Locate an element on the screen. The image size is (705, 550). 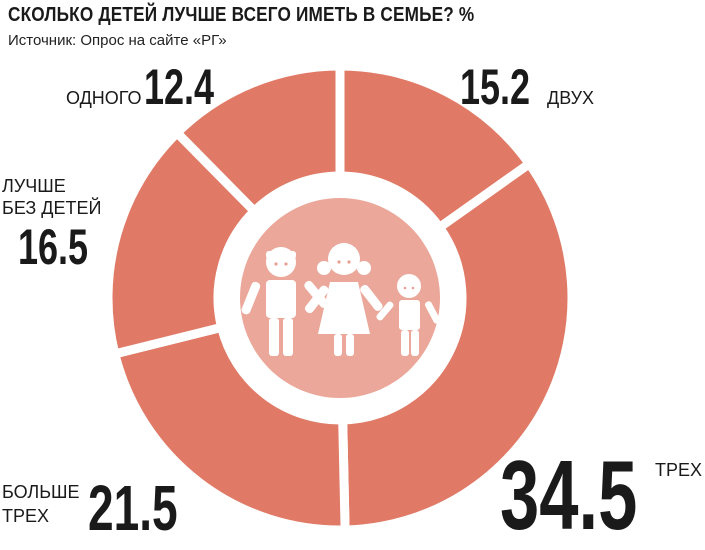
label-treh-value: 34.5 is located at coordinates (569, 495).